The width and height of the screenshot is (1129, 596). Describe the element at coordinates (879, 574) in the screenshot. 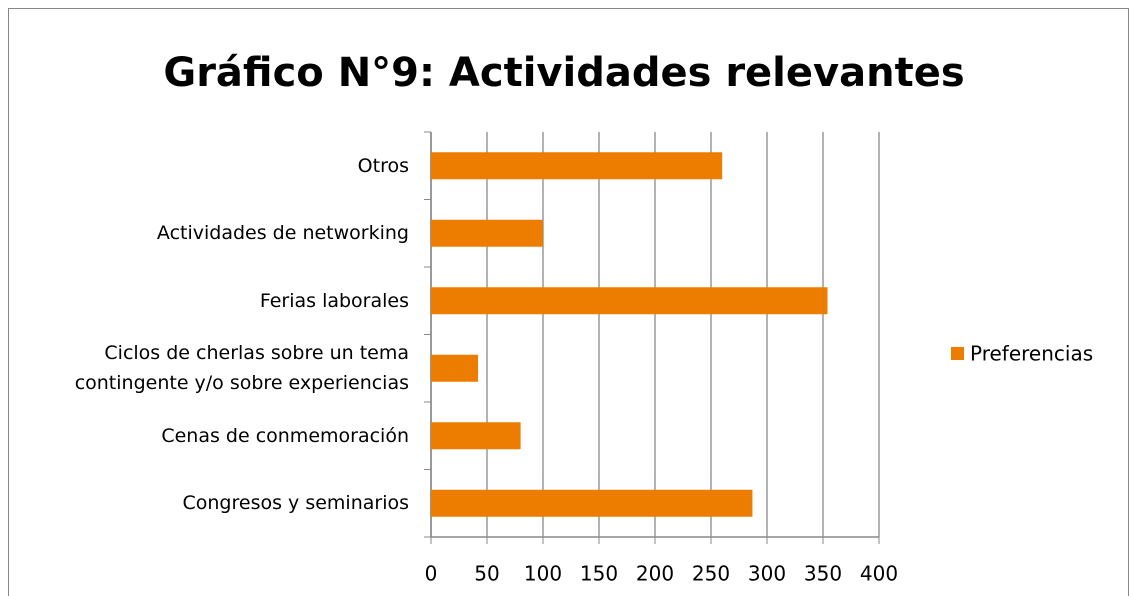

I see `x-tick-label: 400` at that location.